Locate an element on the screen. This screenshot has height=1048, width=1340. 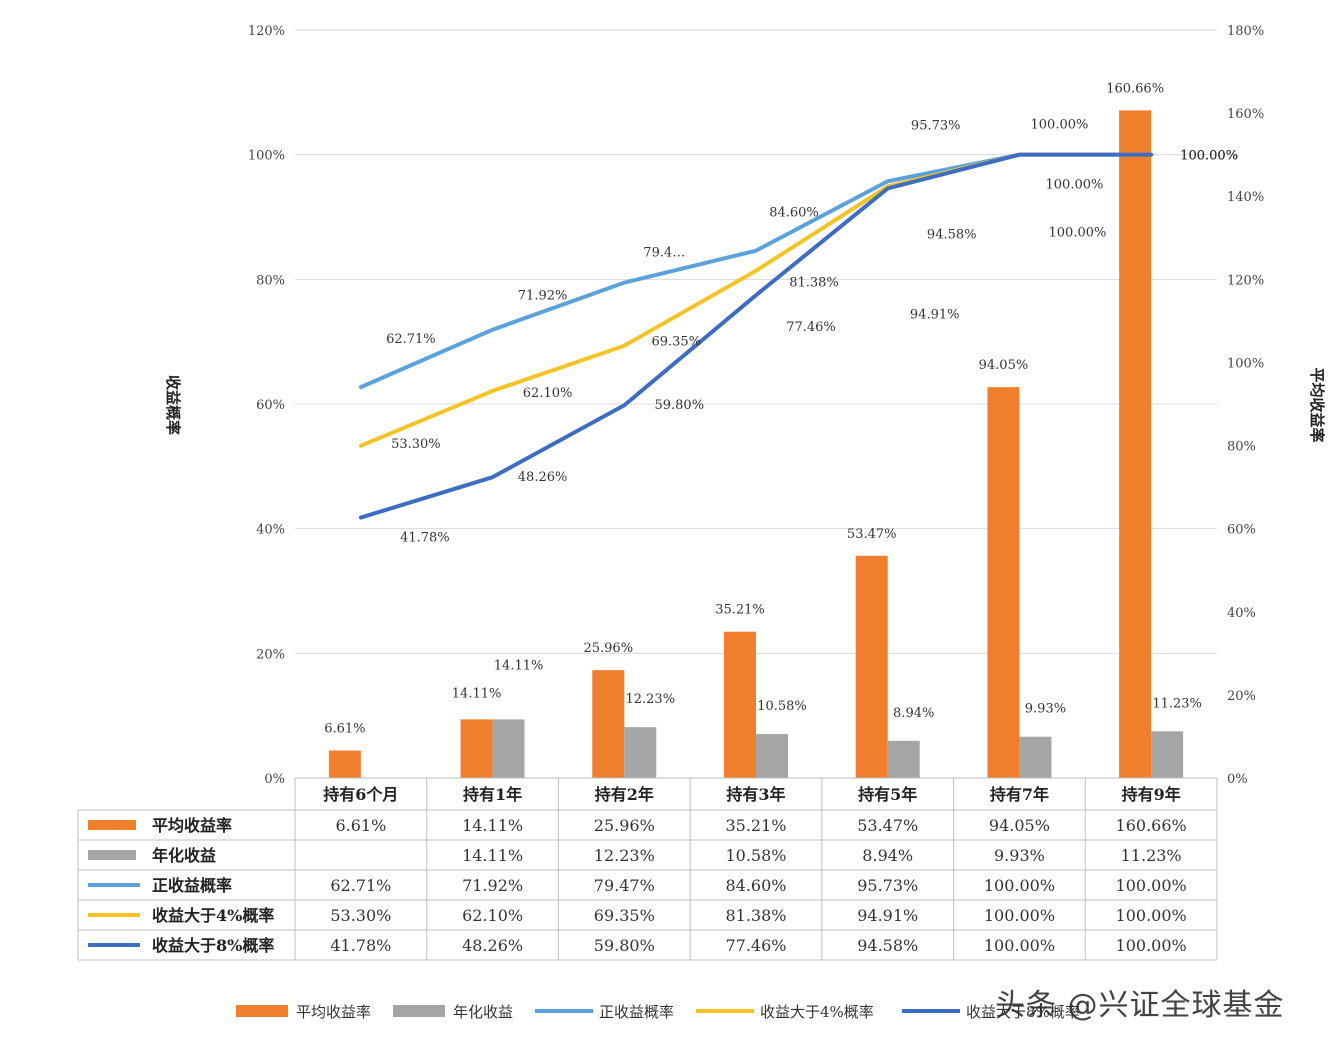
legend-label: 平均收益率 is located at coordinates (333, 1012).